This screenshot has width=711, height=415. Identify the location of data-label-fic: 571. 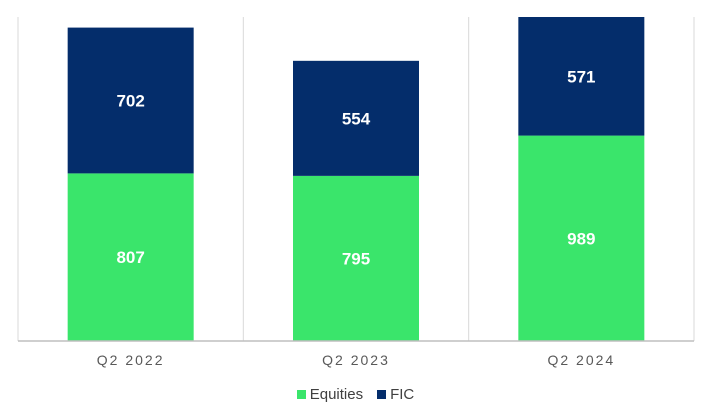
(581, 76).